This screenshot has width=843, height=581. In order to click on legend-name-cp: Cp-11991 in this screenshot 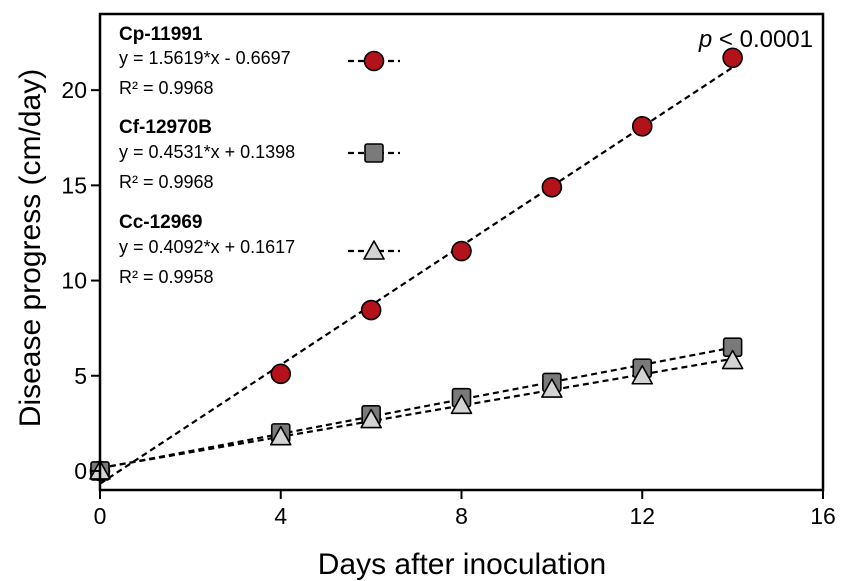, I will do `click(161, 34)`.